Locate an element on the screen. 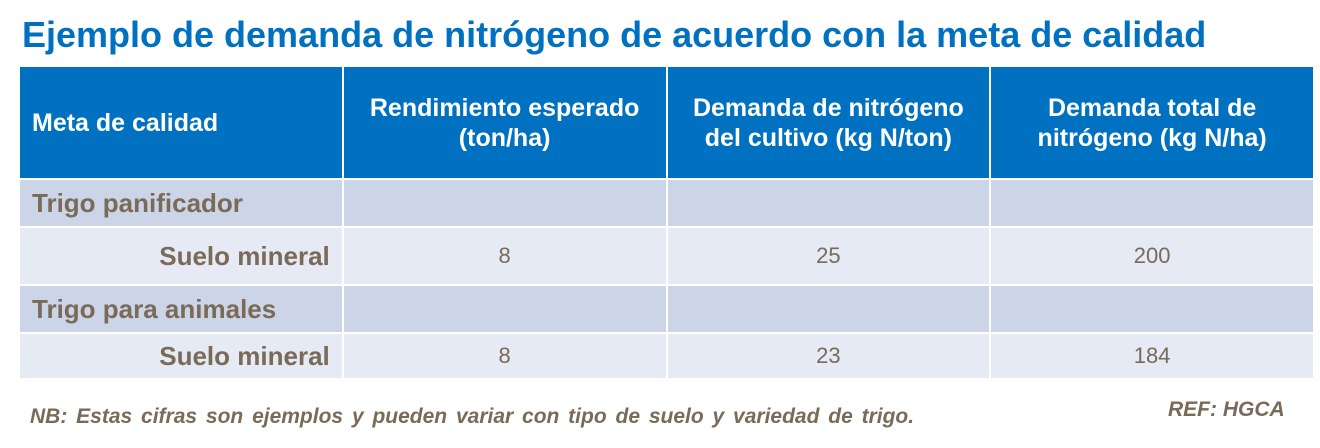 The image size is (1320, 448). table-row: Suelo mineral 8 25 200 is located at coordinates (666, 256).